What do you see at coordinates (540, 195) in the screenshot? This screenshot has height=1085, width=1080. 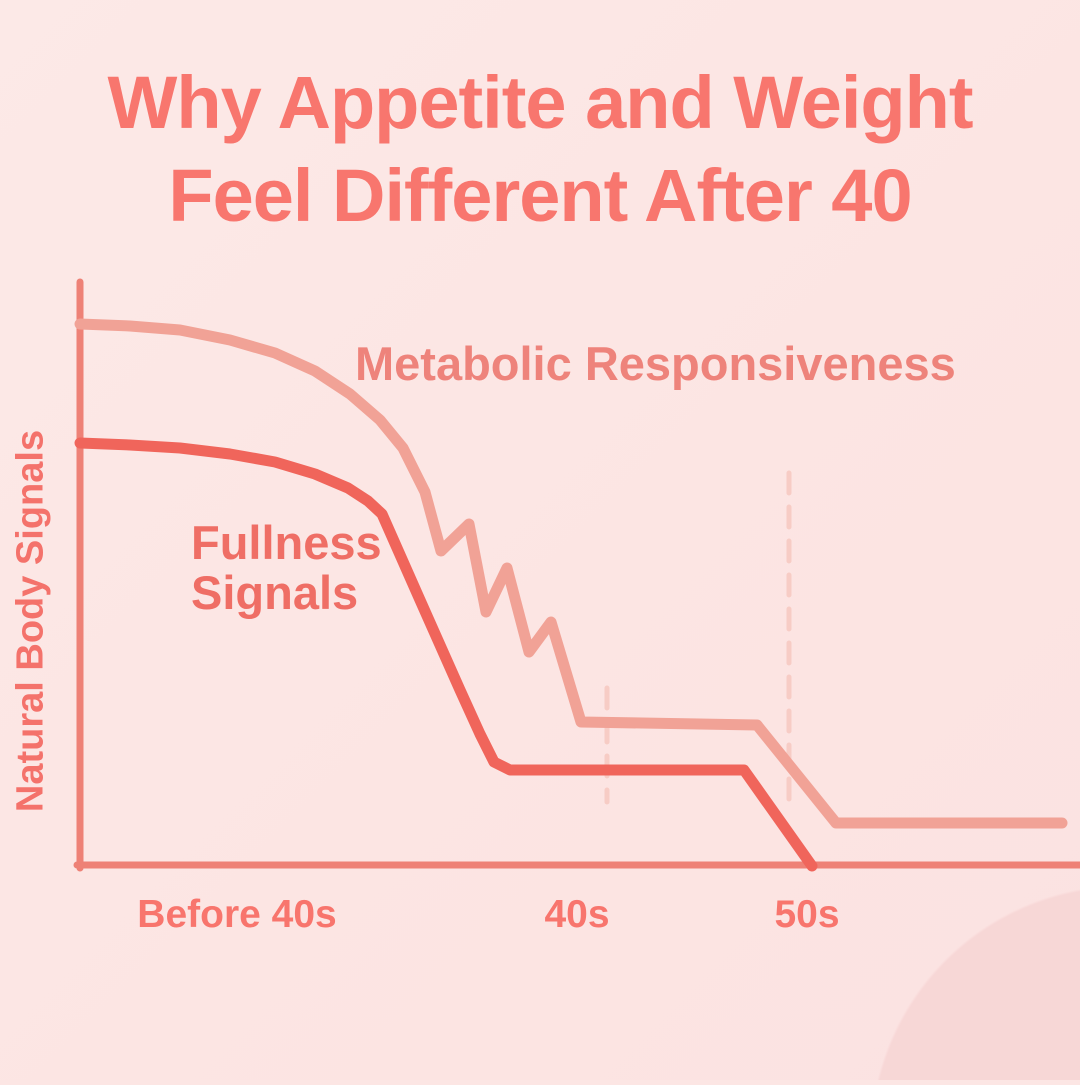 I see `page-title-line2: Feel Different After 40` at bounding box center [540, 195].